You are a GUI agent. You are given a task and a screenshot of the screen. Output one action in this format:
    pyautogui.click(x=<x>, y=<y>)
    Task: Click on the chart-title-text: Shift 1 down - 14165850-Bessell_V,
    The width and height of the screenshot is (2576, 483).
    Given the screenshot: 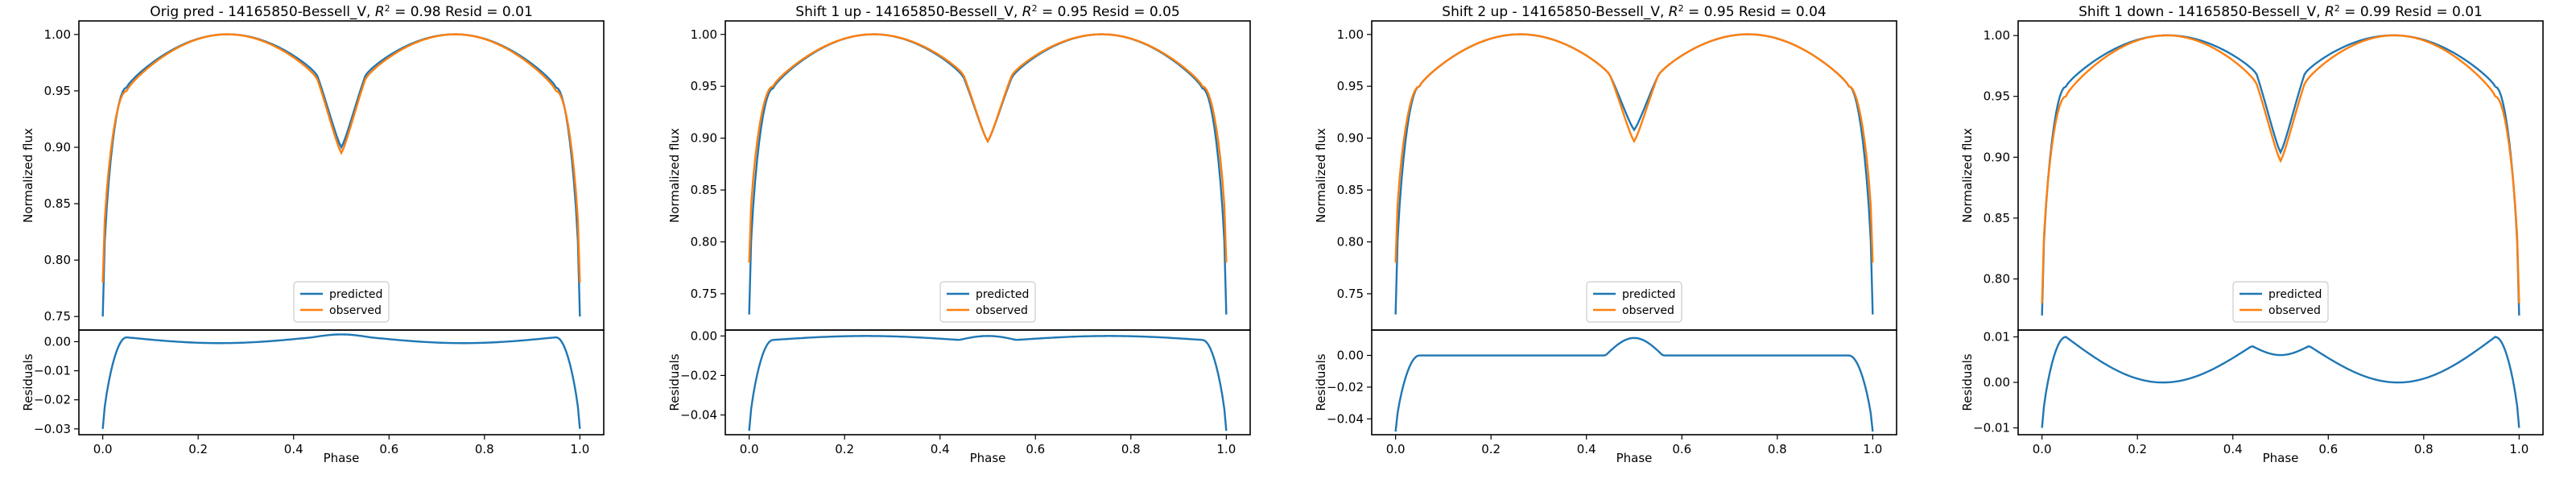 What is the action you would take?
    pyautogui.click(x=2202, y=12)
    